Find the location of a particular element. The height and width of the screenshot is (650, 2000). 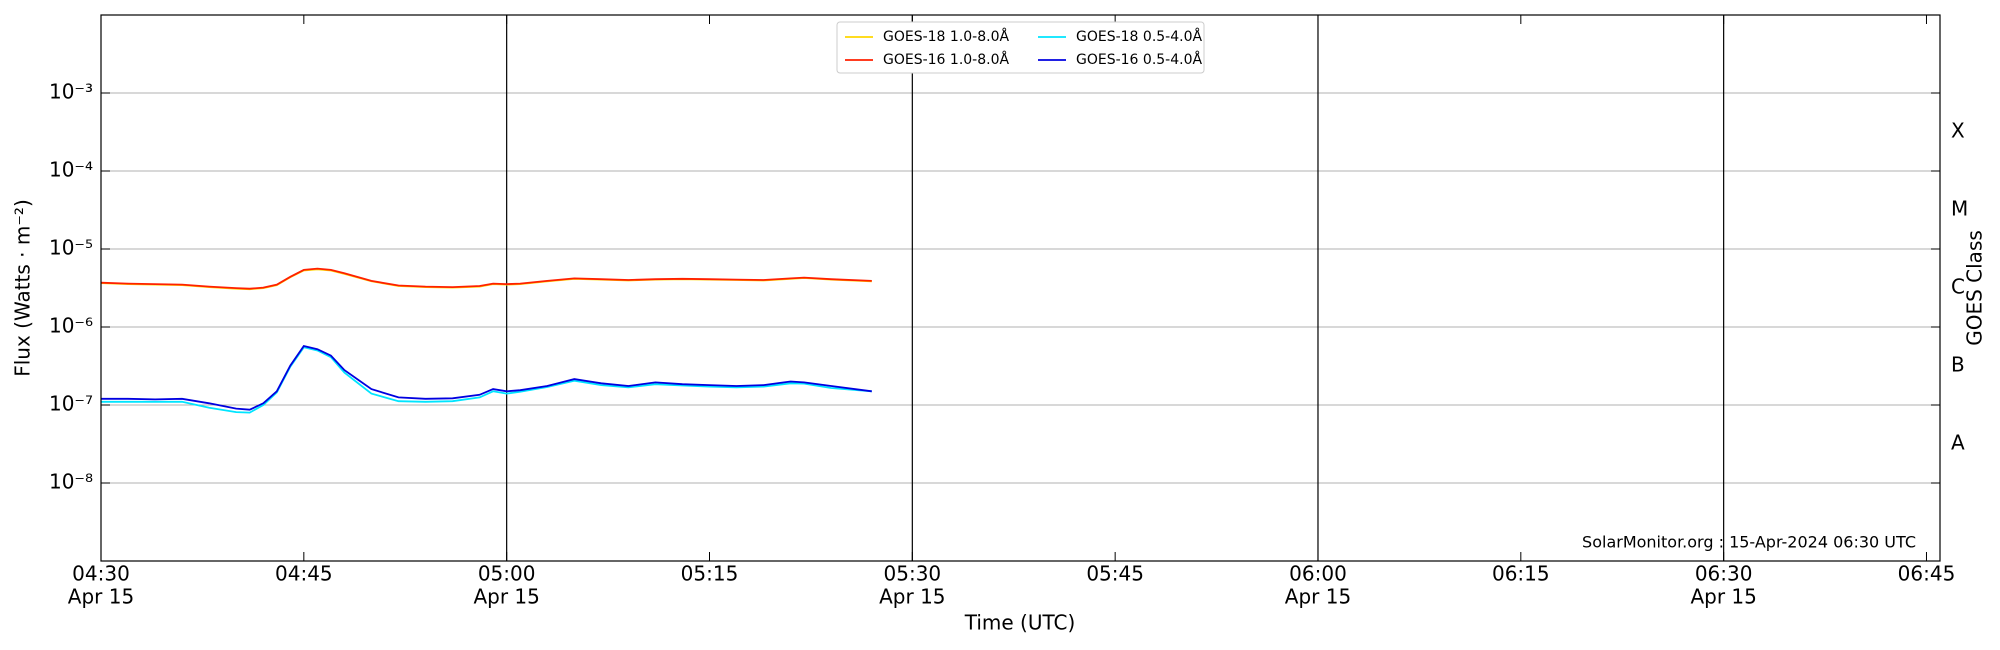

x-tick-label: 05:00 is located at coordinates (507, 574).